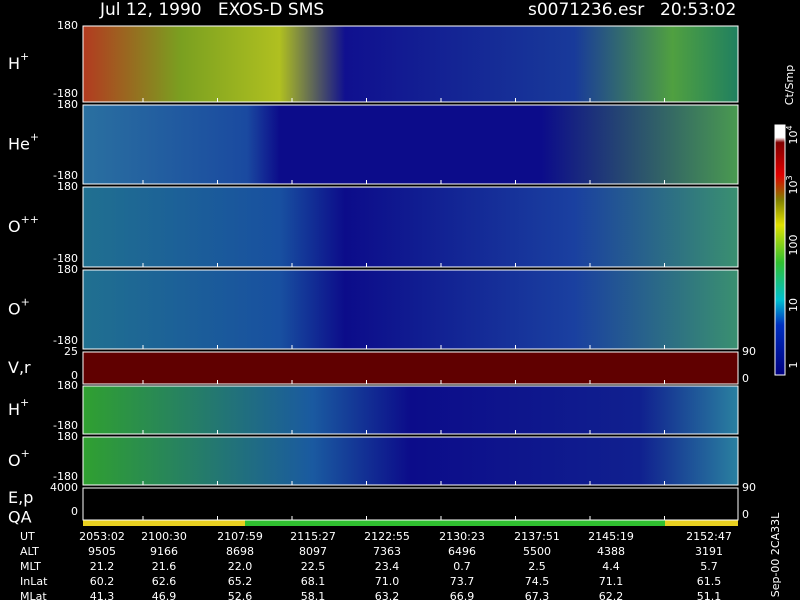  Describe the element at coordinates (611, 595) in the screenshot. I see `cell: 62.2` at that location.